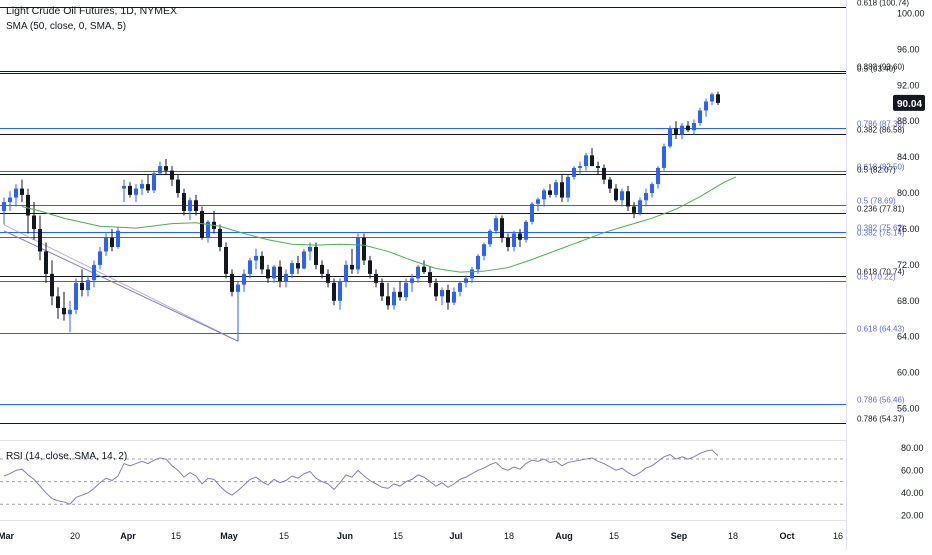 The width and height of the screenshot is (932, 555). What do you see at coordinates (284, 536) in the screenshot?
I see `time-tick-label: 15` at bounding box center [284, 536].